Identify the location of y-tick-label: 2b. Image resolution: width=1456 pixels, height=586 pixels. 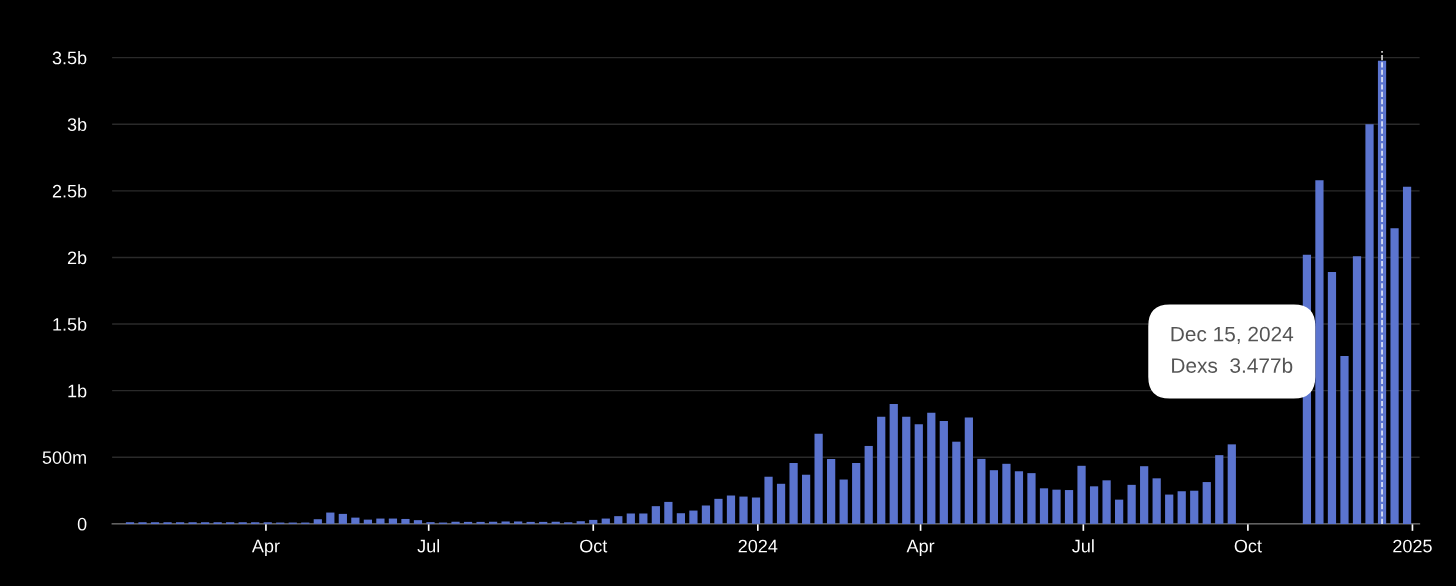
(77, 257).